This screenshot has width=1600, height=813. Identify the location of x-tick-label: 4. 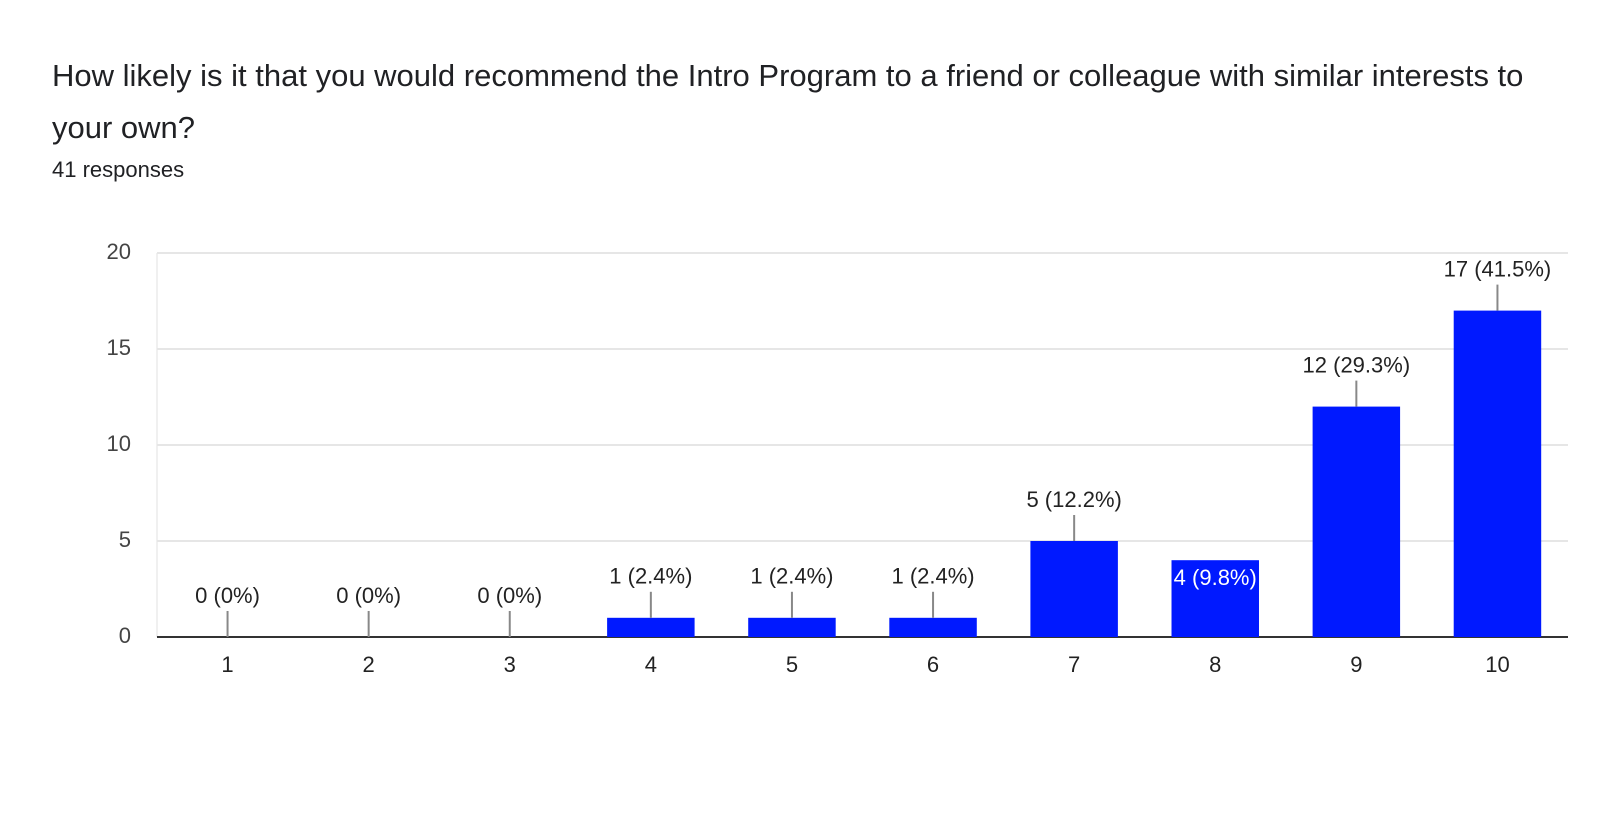
(651, 664).